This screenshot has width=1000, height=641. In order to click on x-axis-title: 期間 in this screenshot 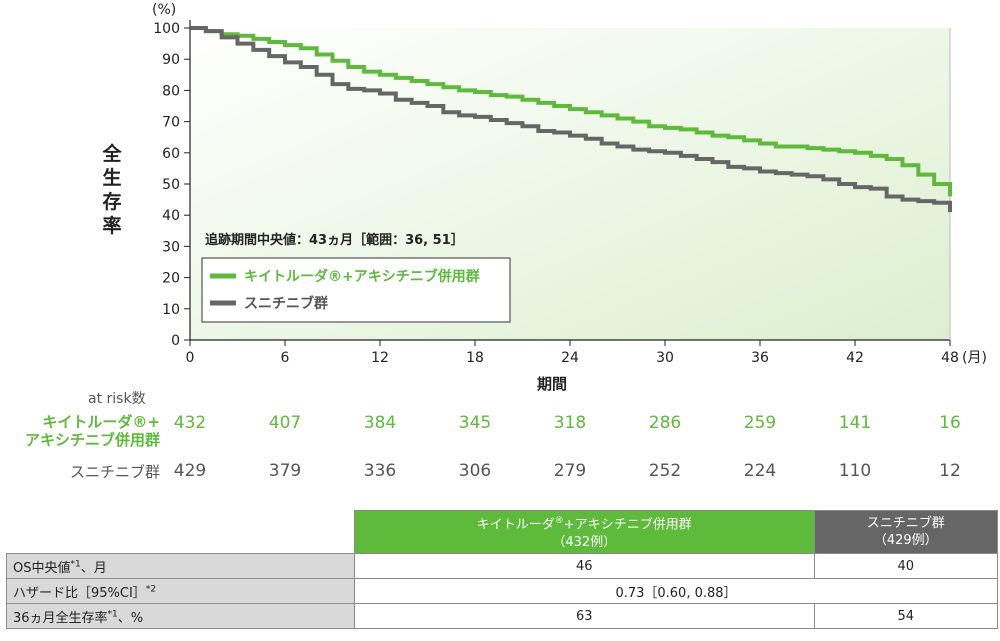, I will do `click(552, 384)`.